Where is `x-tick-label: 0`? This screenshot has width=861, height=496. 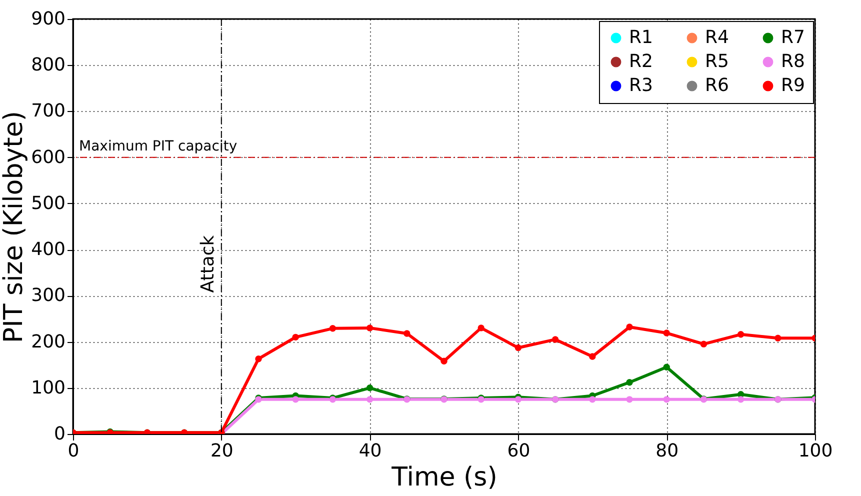
x-tick-label: 0 is located at coordinates (74, 451).